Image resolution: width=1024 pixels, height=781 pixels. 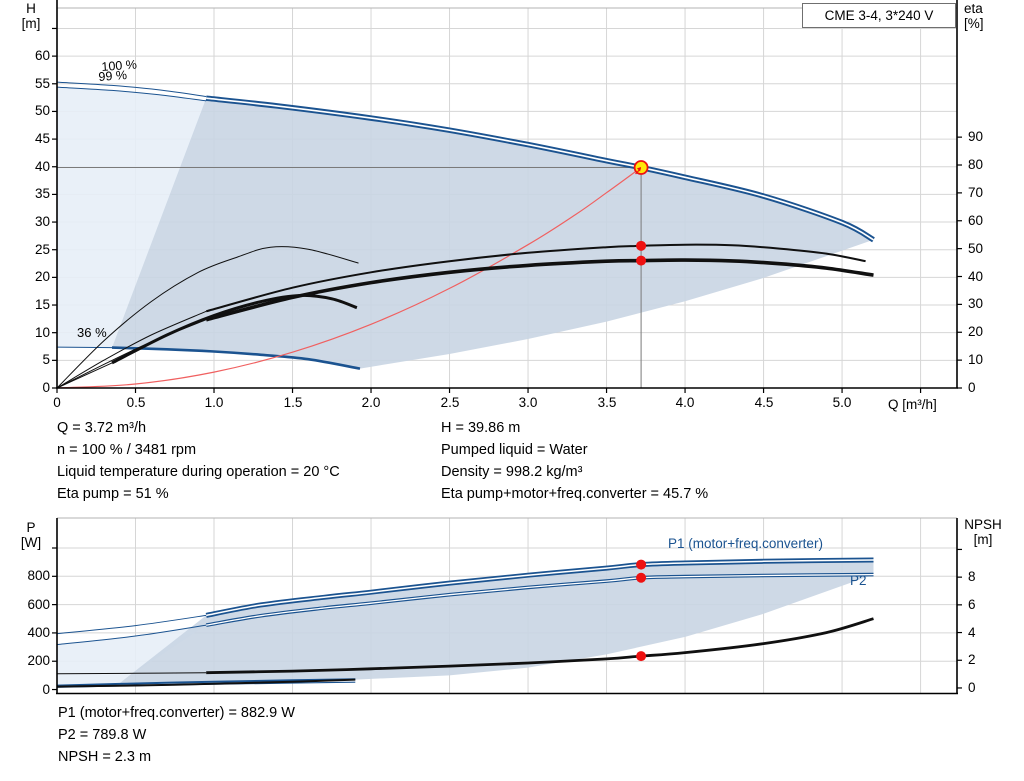 I want to click on info-density: Density = 998.2 kg/m³, so click(x=512, y=472).